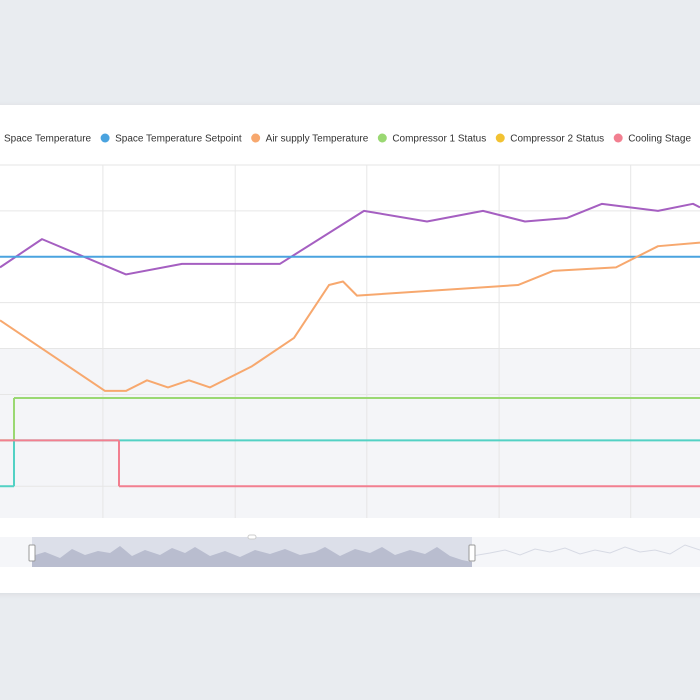 This screenshot has height=700, width=700. I want to click on navigator, so click(350, 550).